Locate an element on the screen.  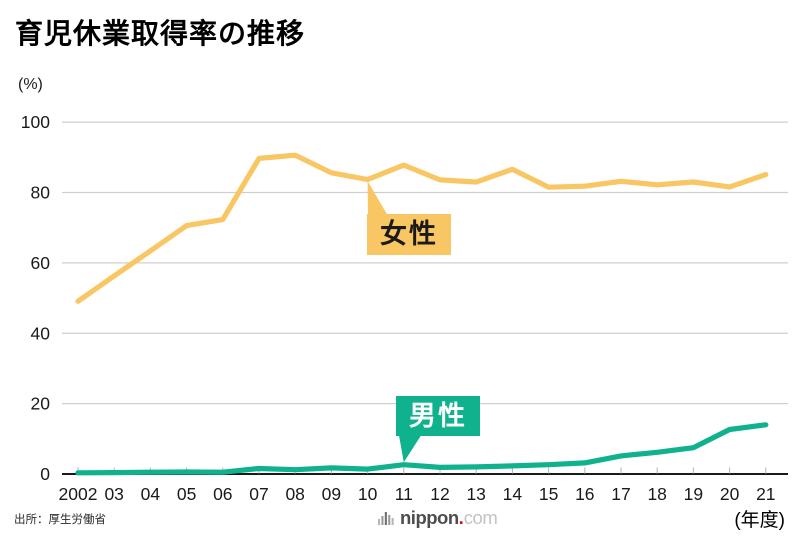
x-tick-label-04: 04 is located at coordinates (151, 494).